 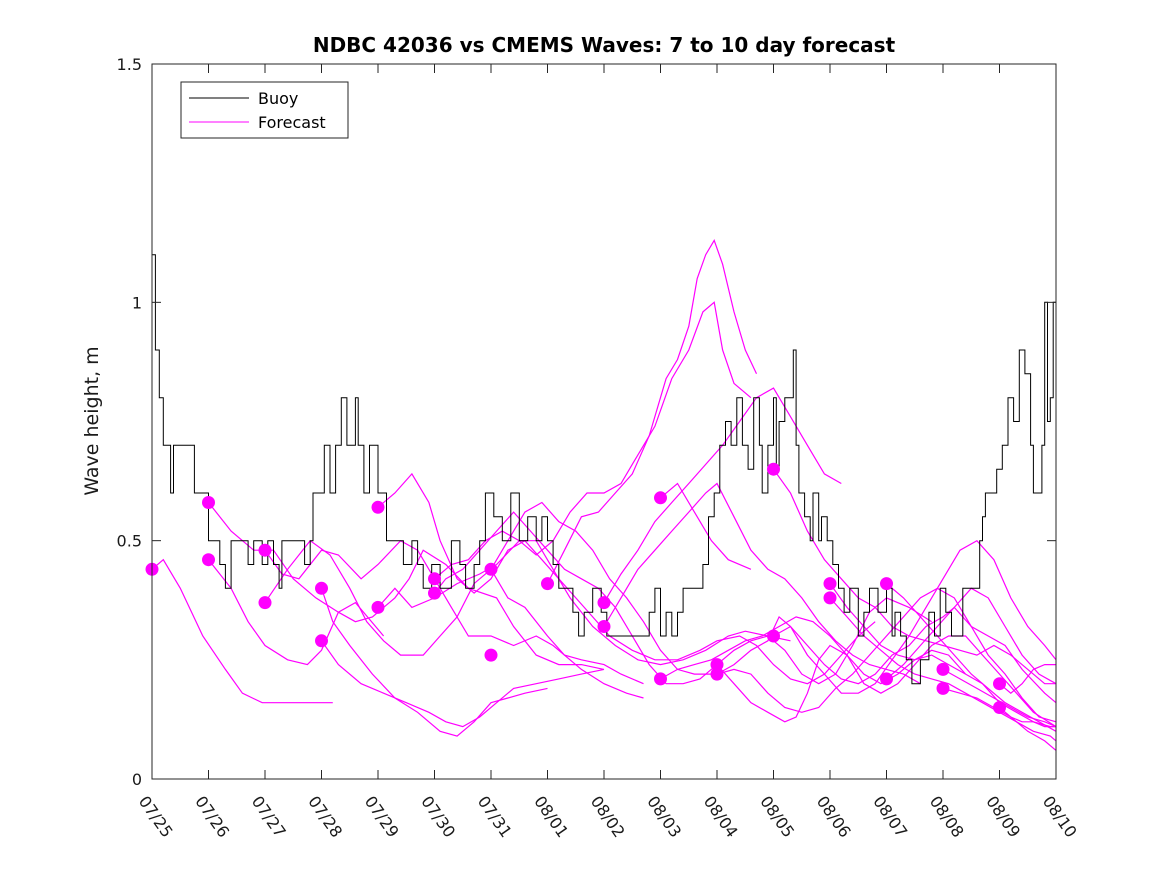 What do you see at coordinates (278, 98) in the screenshot?
I see `legend-label-buoy: Buoy` at bounding box center [278, 98].